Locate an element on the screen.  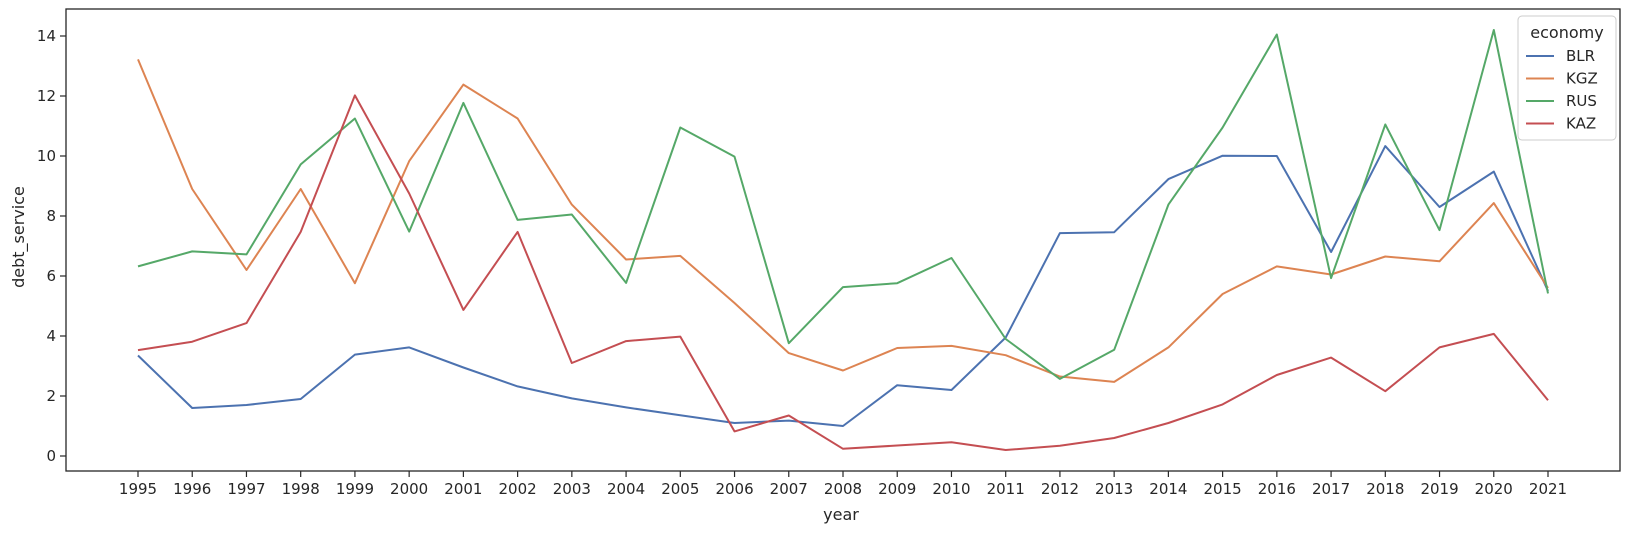
y-tick-label: 10 is located at coordinates (46, 156).